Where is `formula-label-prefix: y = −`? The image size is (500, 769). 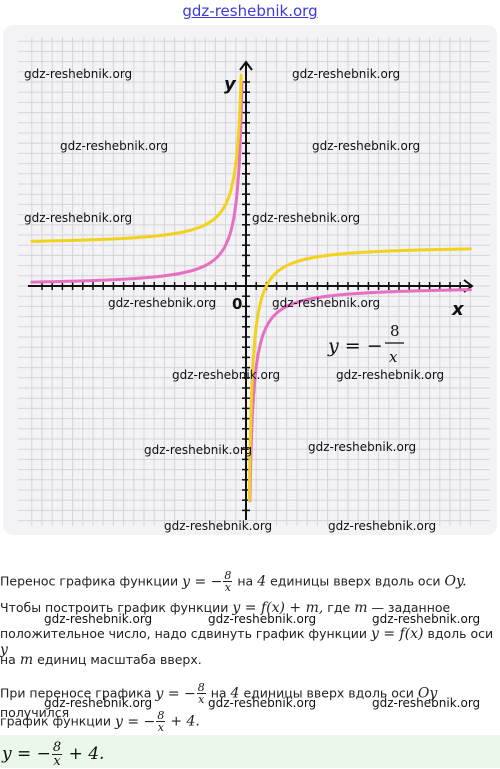 formula-label-prefix: y = − is located at coordinates (355, 346).